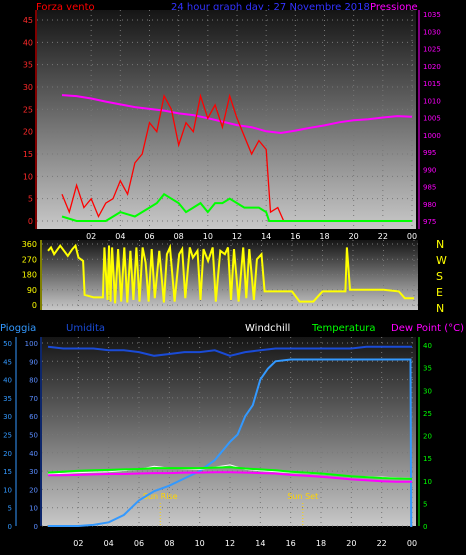  I want to click on pressure-axis-label: Pressione, so click(394, 7).